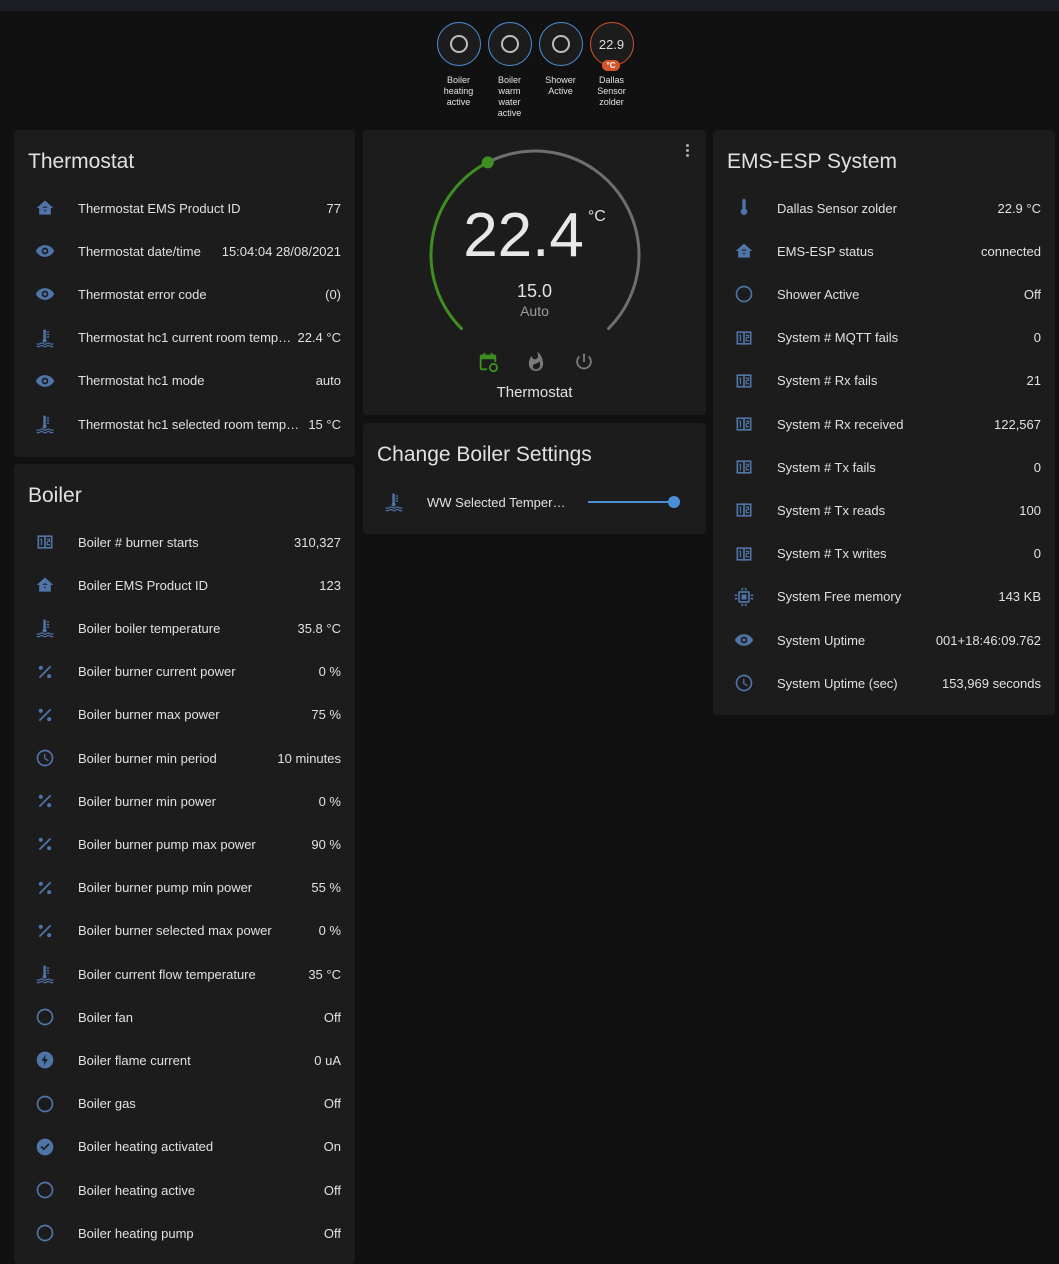 This screenshot has width=1059, height=1264. What do you see at coordinates (821, 640) in the screenshot?
I see `entity-name: System Uptime` at bounding box center [821, 640].